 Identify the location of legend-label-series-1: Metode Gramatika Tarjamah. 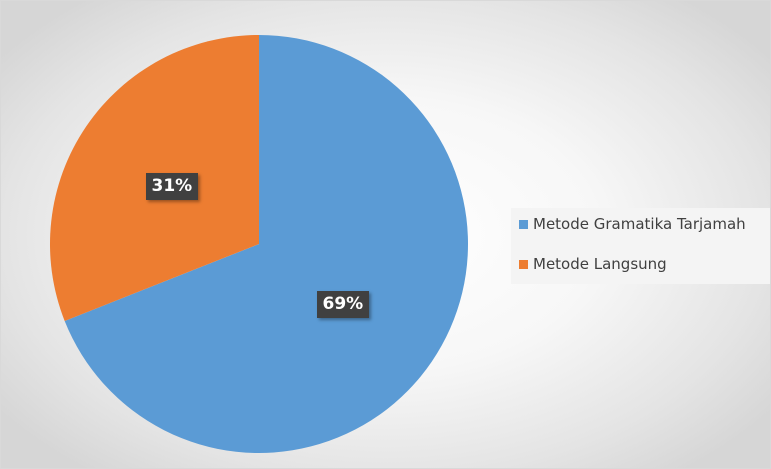
(639, 224).